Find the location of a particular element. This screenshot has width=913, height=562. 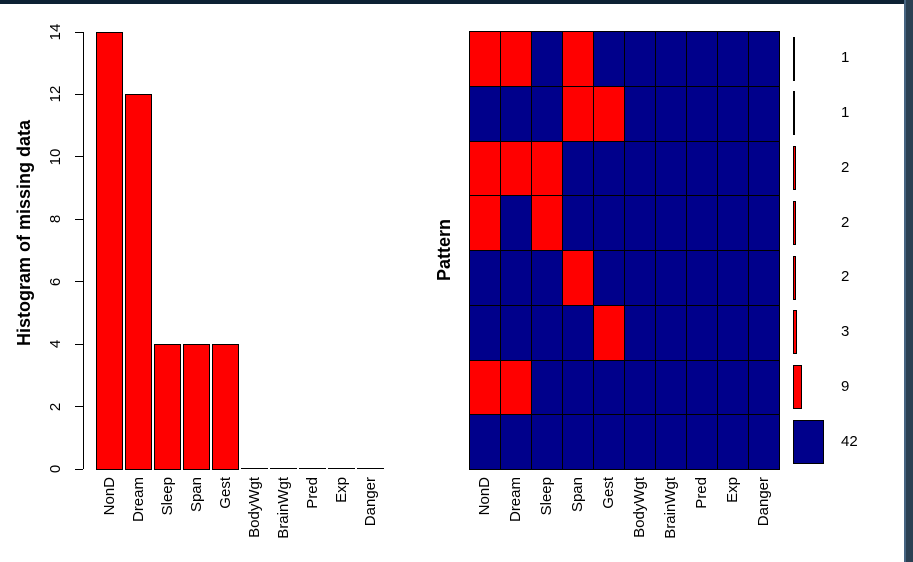

histogram-x-label: Span is located at coordinates (196, 495).